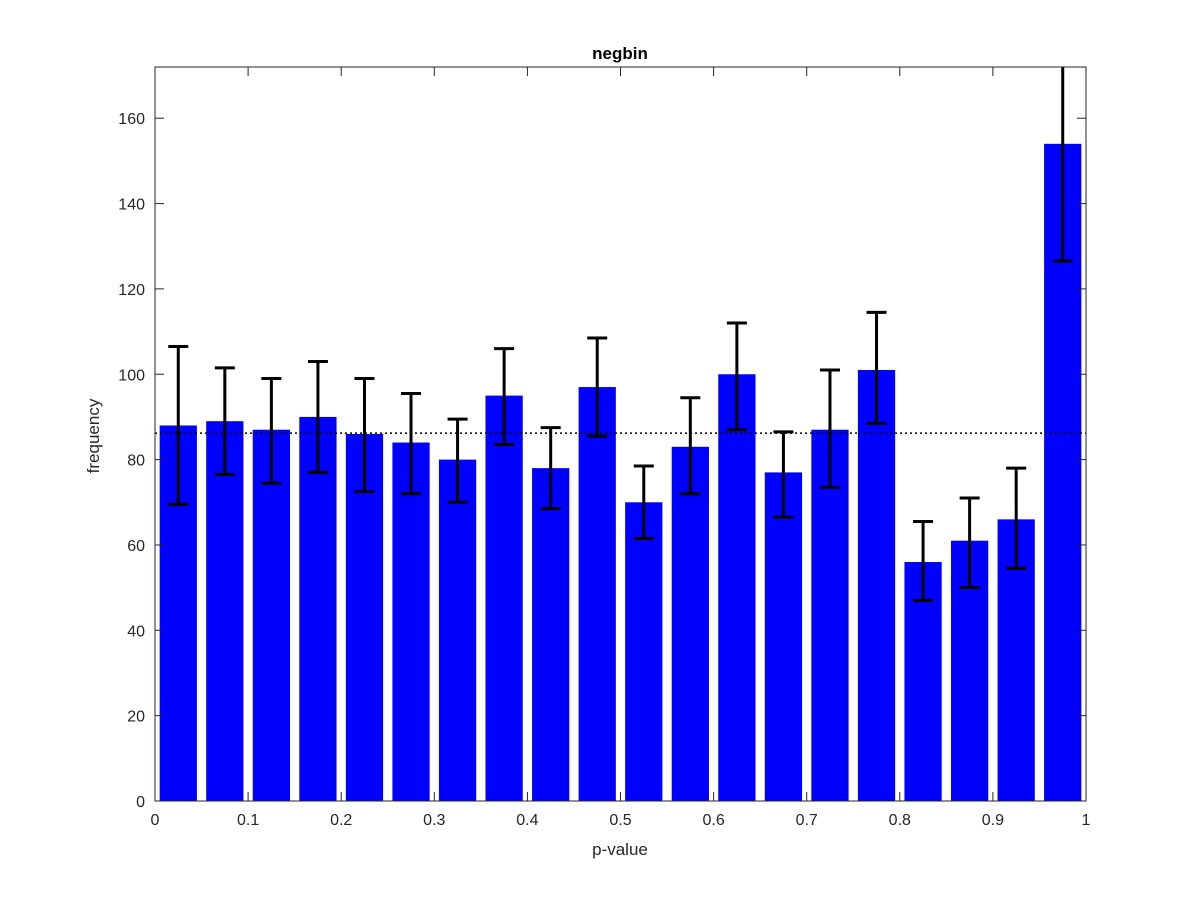 This screenshot has width=1200, height=900. Describe the element at coordinates (1086, 820) in the screenshot. I see `x-tick-label: 1` at that location.